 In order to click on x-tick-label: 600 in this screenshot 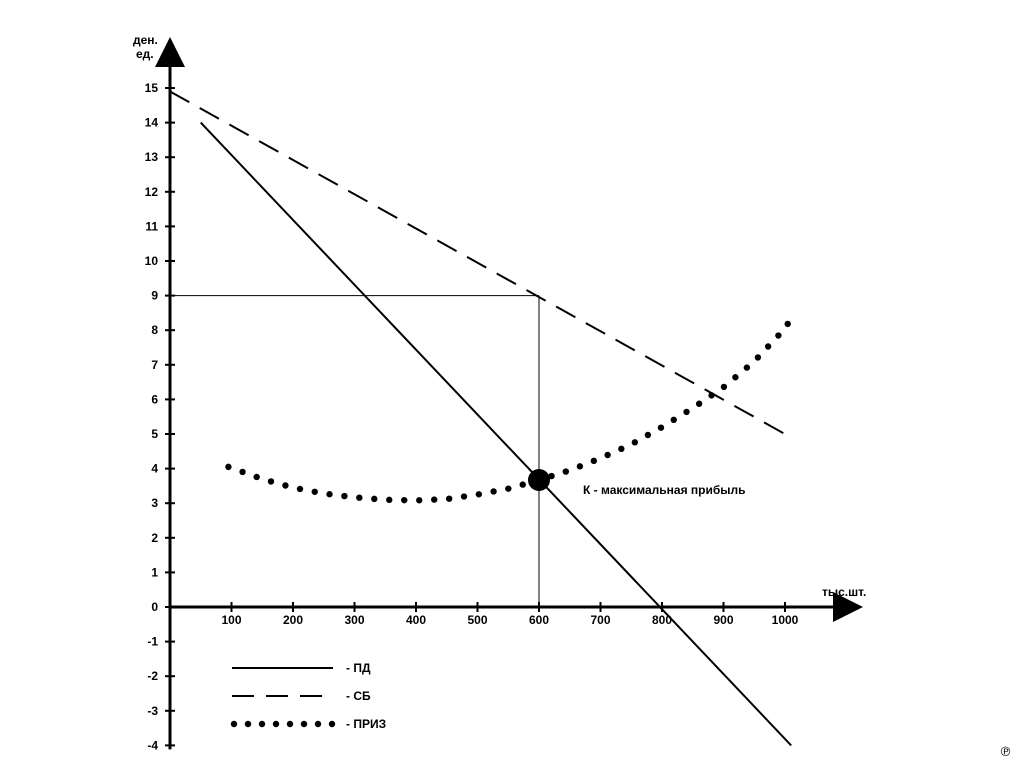, I will do `click(539, 620)`.